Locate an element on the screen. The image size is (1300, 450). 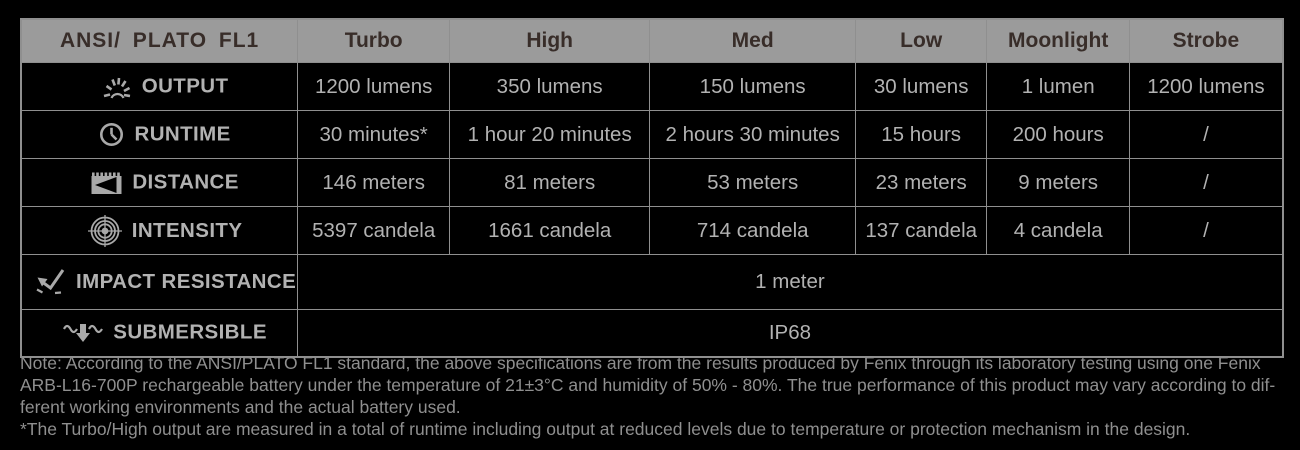
header-cell-low: Low is located at coordinates (921, 40).